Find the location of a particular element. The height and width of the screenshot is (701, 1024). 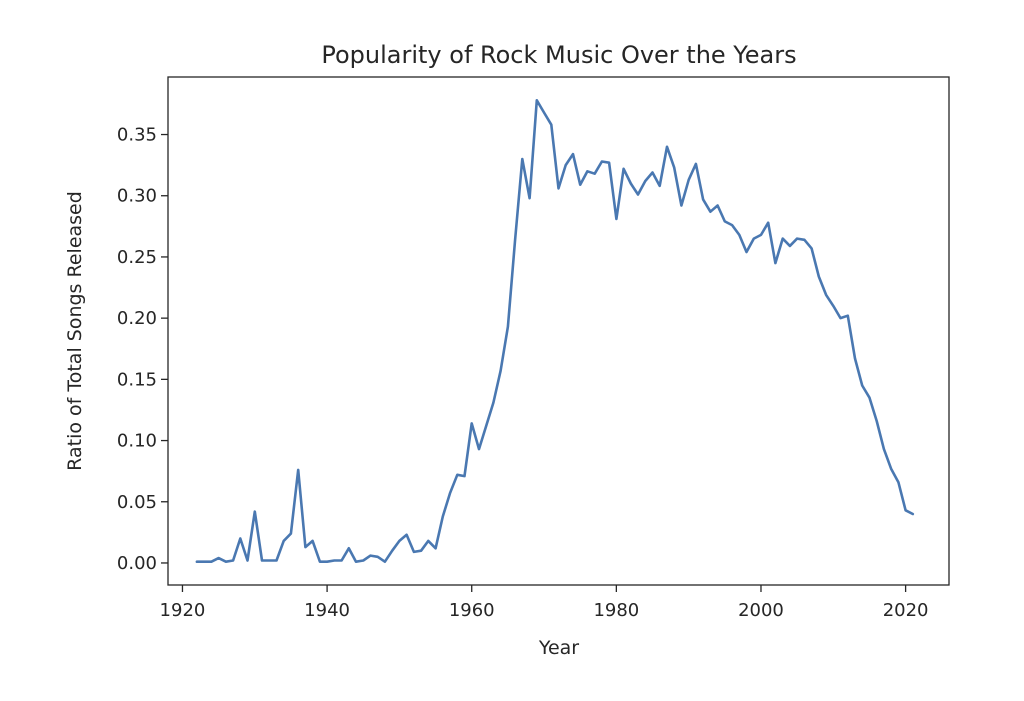

x-tick-label: 1940 is located at coordinates (327, 610).